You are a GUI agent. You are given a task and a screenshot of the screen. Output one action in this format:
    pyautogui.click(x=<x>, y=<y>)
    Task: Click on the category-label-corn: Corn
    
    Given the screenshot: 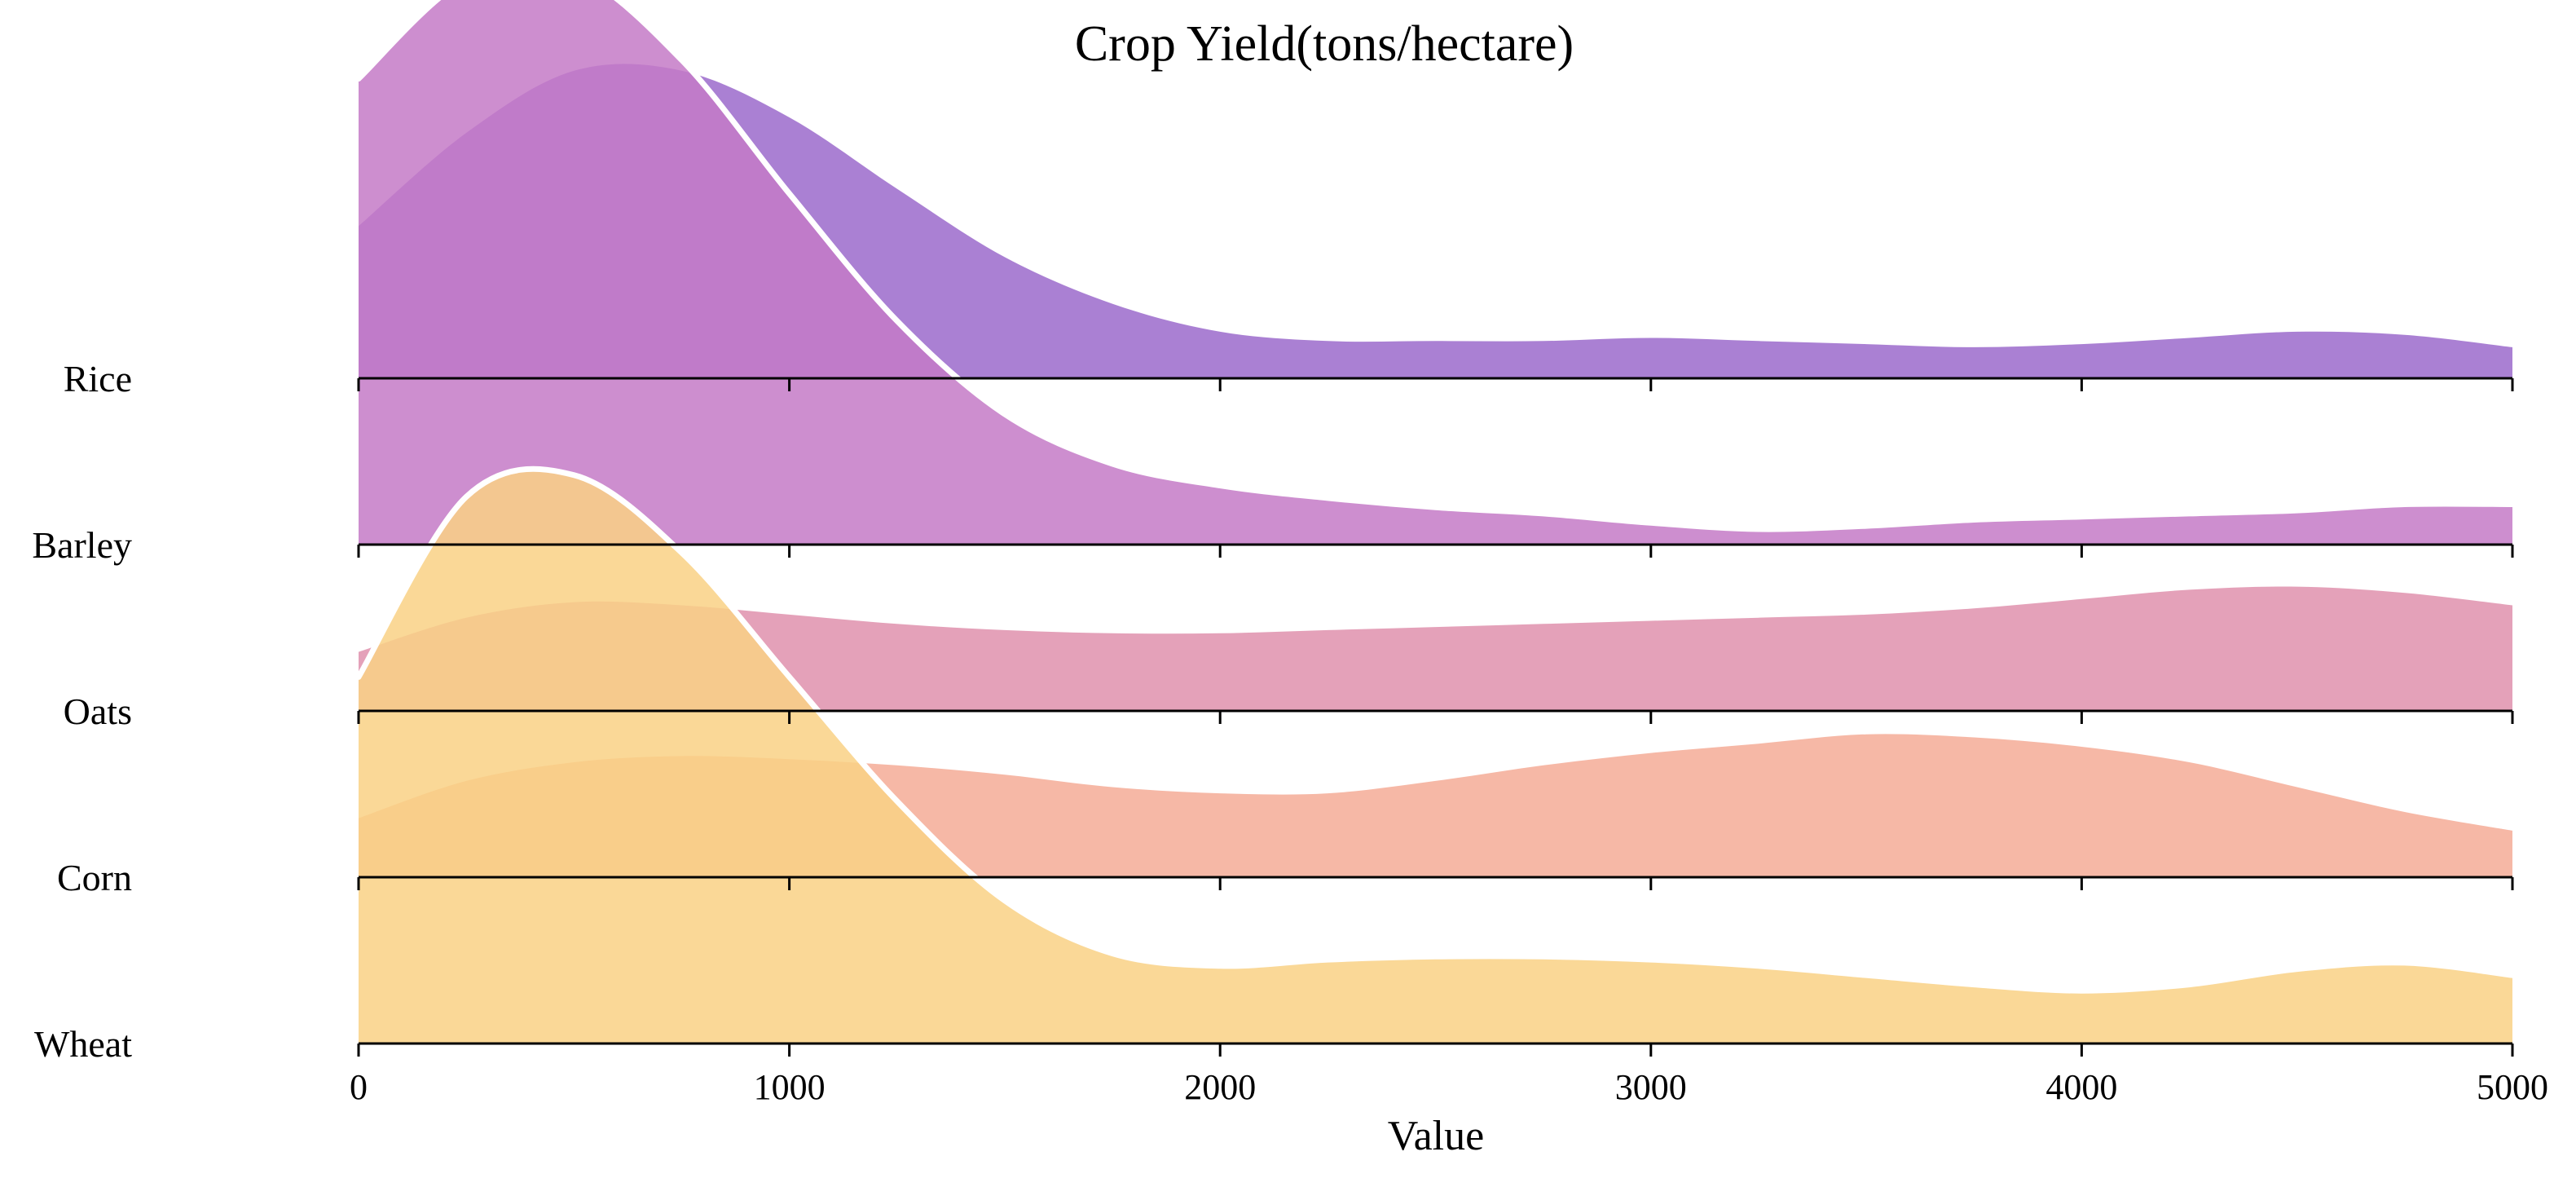 What is the action you would take?
    pyautogui.click(x=94, y=877)
    